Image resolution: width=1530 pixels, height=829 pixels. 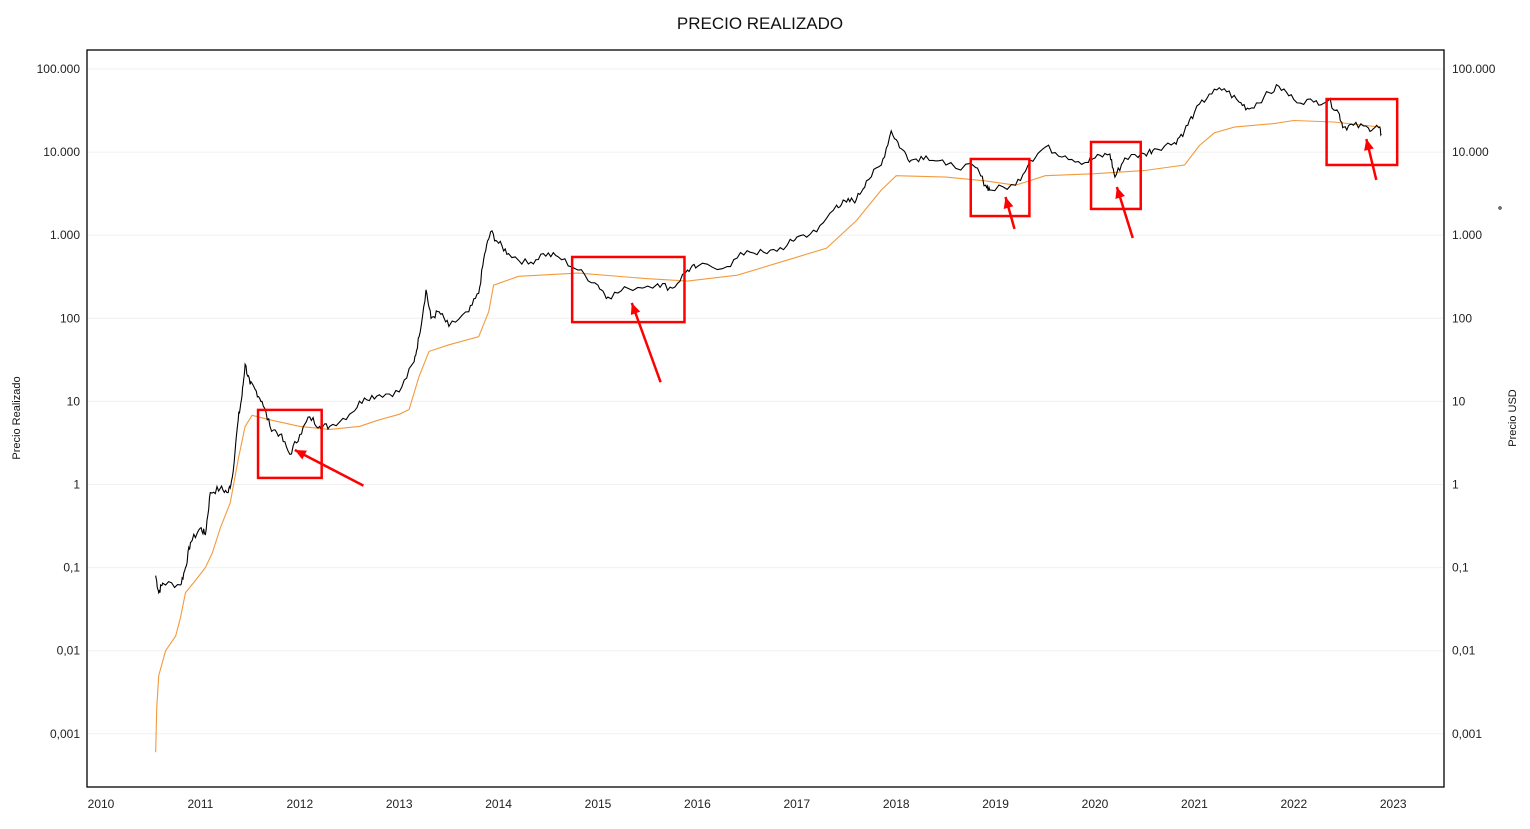 I want to click on y-tick-label-left: 1.000, so click(x=65, y=235).